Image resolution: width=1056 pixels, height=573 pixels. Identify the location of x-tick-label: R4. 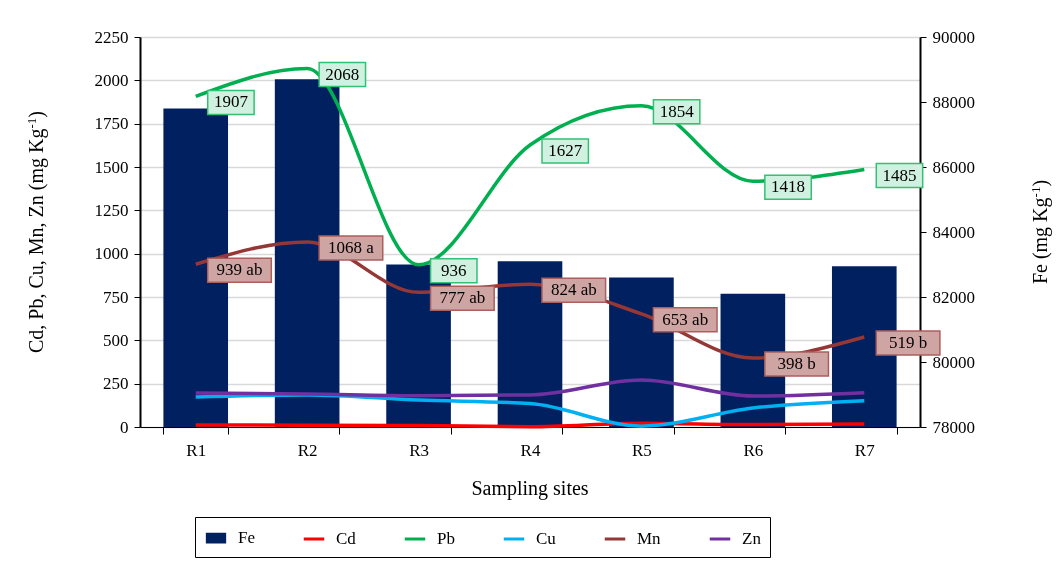
(530, 450).